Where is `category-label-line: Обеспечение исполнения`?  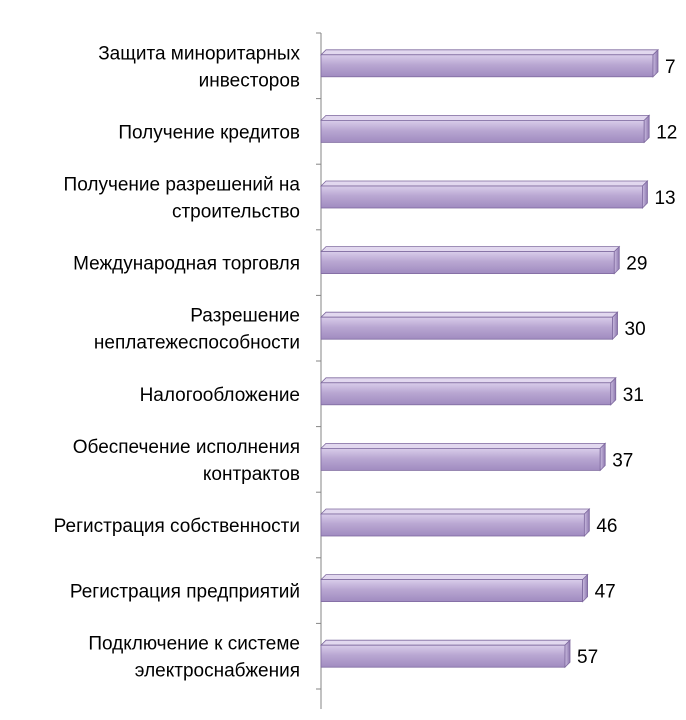 category-label-line: Обеспечение исполнения is located at coordinates (186, 447).